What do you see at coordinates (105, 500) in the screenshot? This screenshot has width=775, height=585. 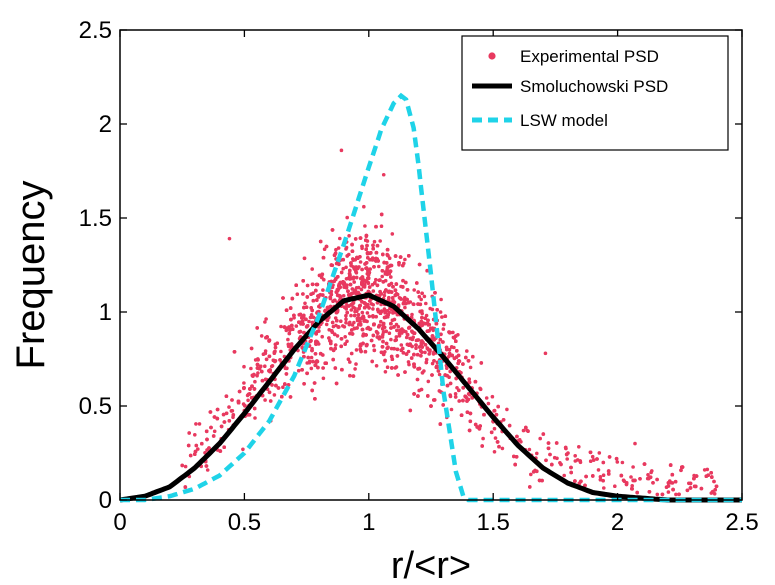 I see `y-tick-label: 0` at bounding box center [105, 500].